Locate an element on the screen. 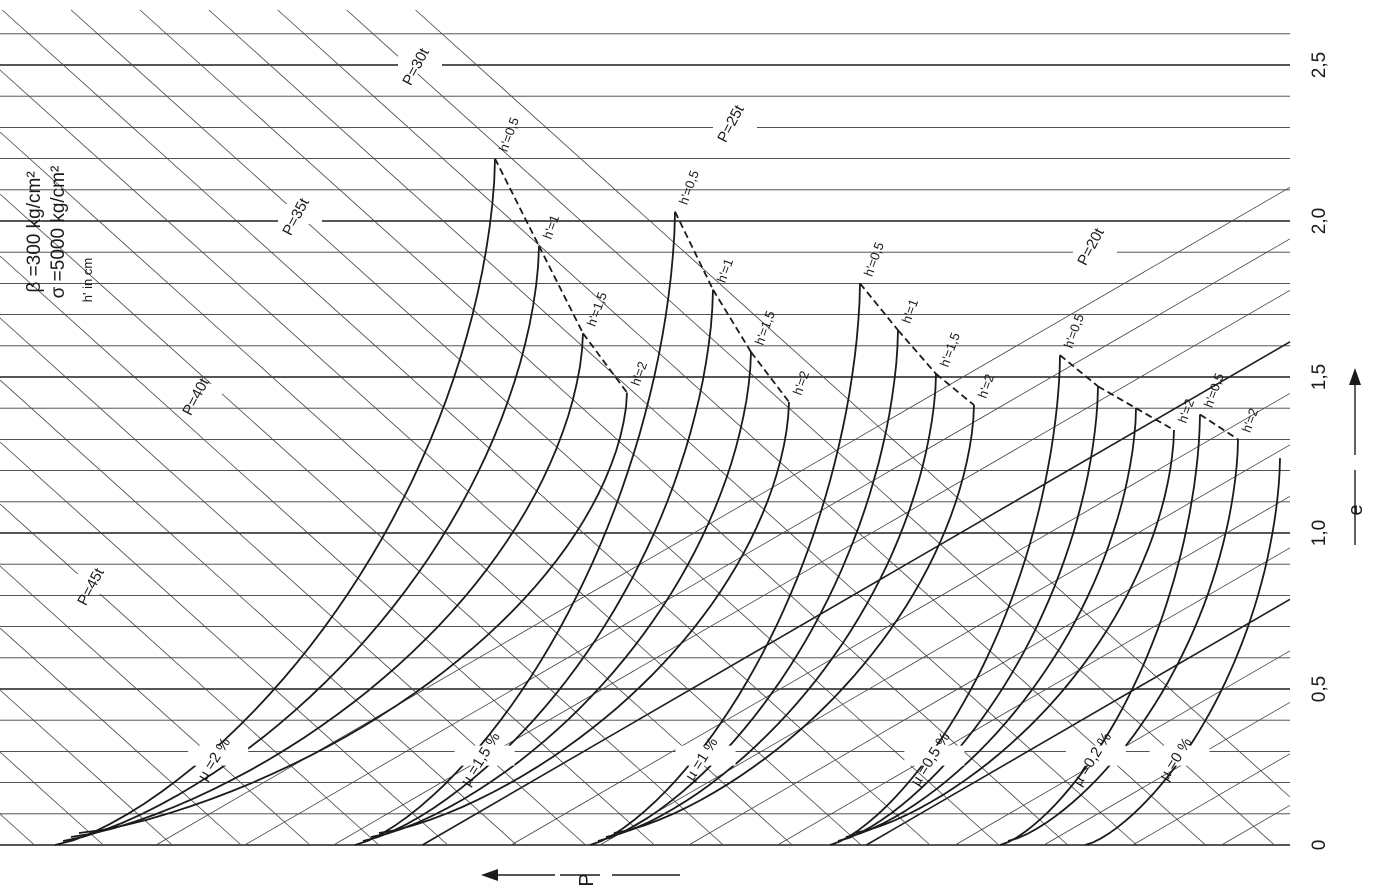 The image size is (1375, 888). param-sigma: σ =5000 kg/cm² is located at coordinates (58, 232).